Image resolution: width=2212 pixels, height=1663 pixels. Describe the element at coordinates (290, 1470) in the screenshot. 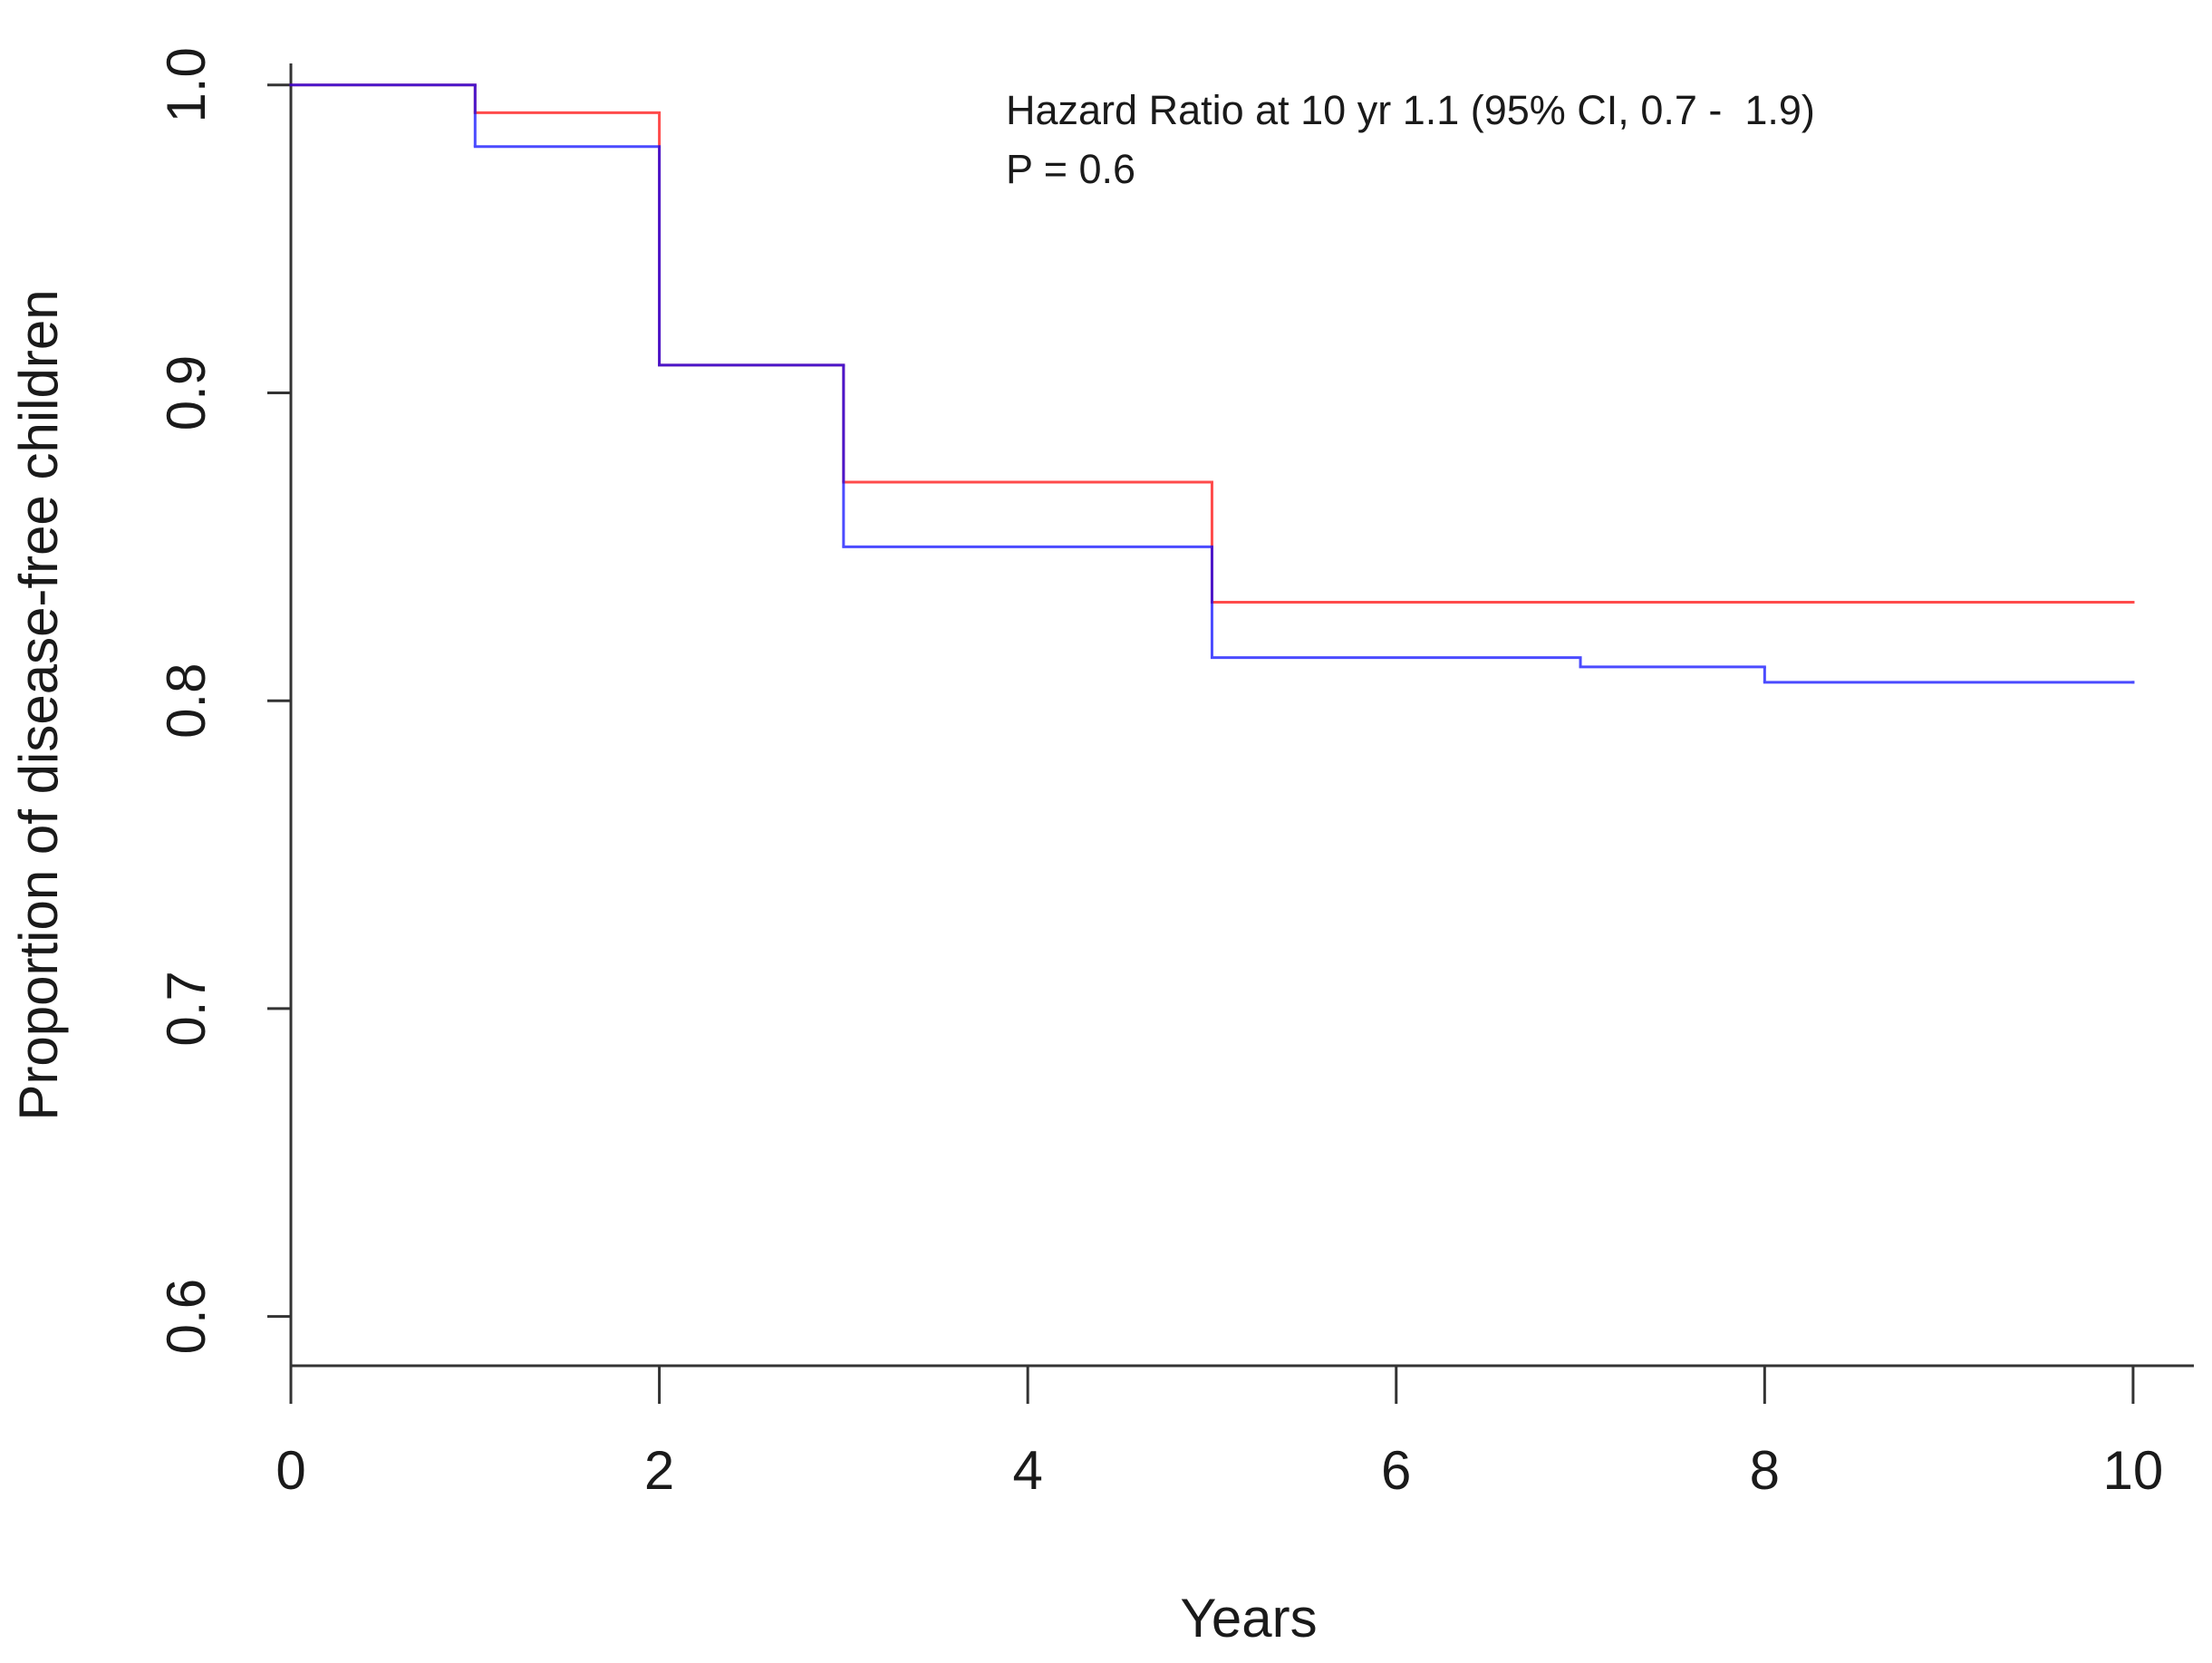

I see `x-tick-label: 0` at that location.